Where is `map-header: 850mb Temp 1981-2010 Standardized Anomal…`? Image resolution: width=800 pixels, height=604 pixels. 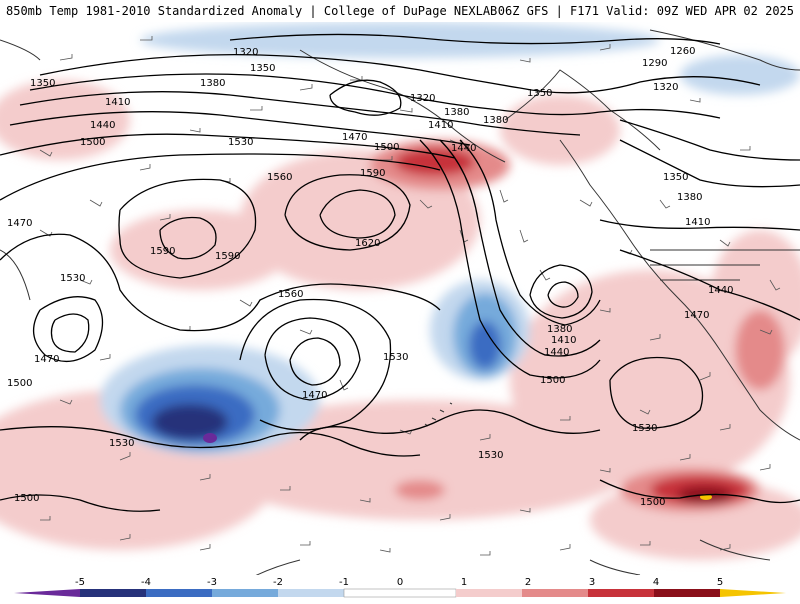
map-header: 850mb Temp 1981-2010 Standardized Anomal… is located at coordinates (400, 11).